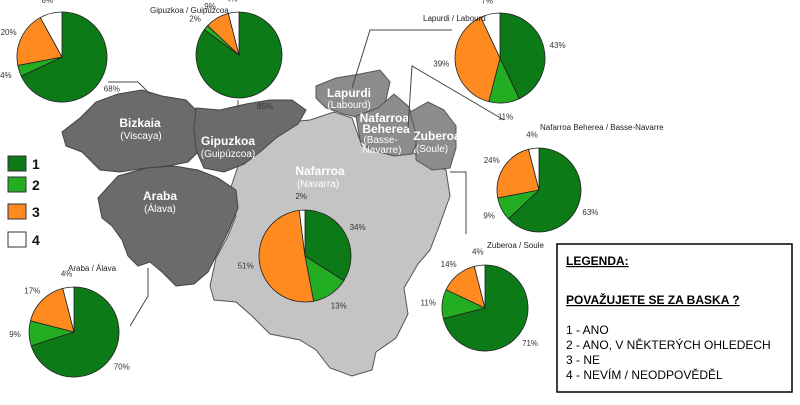 Image resolution: width=800 pixels, height=405 pixels. Describe the element at coordinates (140, 123) in the screenshot. I see `region-label-bizkaia: Bizkaia` at that location.